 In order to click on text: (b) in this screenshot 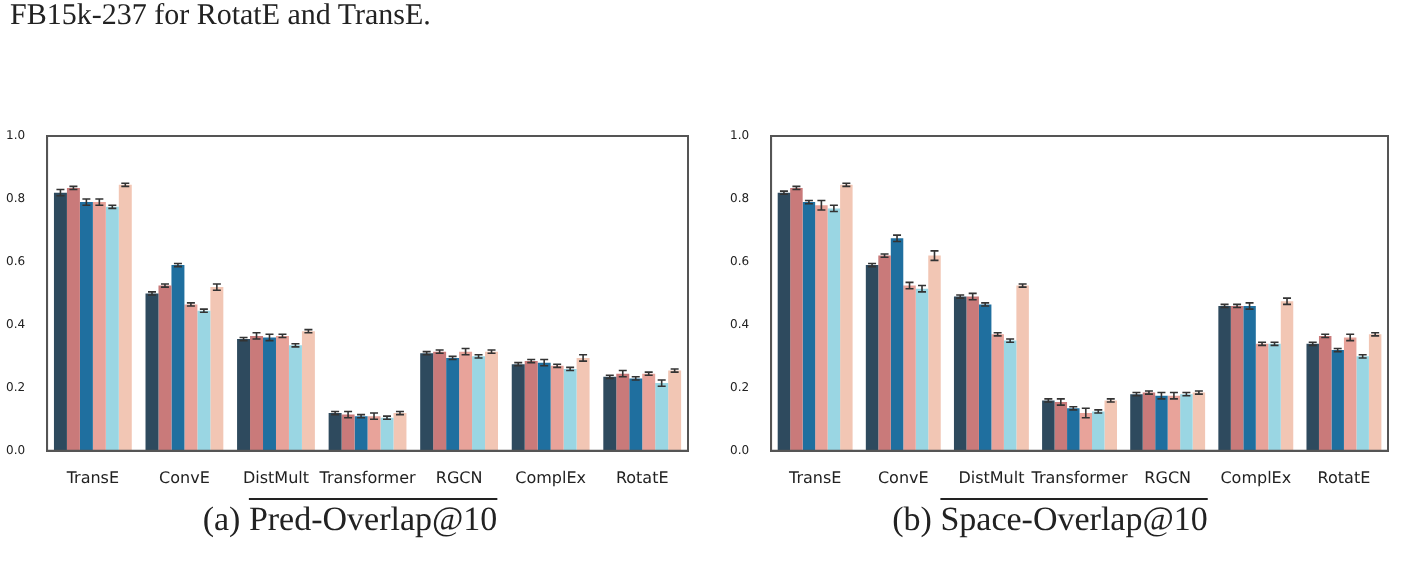, I will do `click(912, 519)`.